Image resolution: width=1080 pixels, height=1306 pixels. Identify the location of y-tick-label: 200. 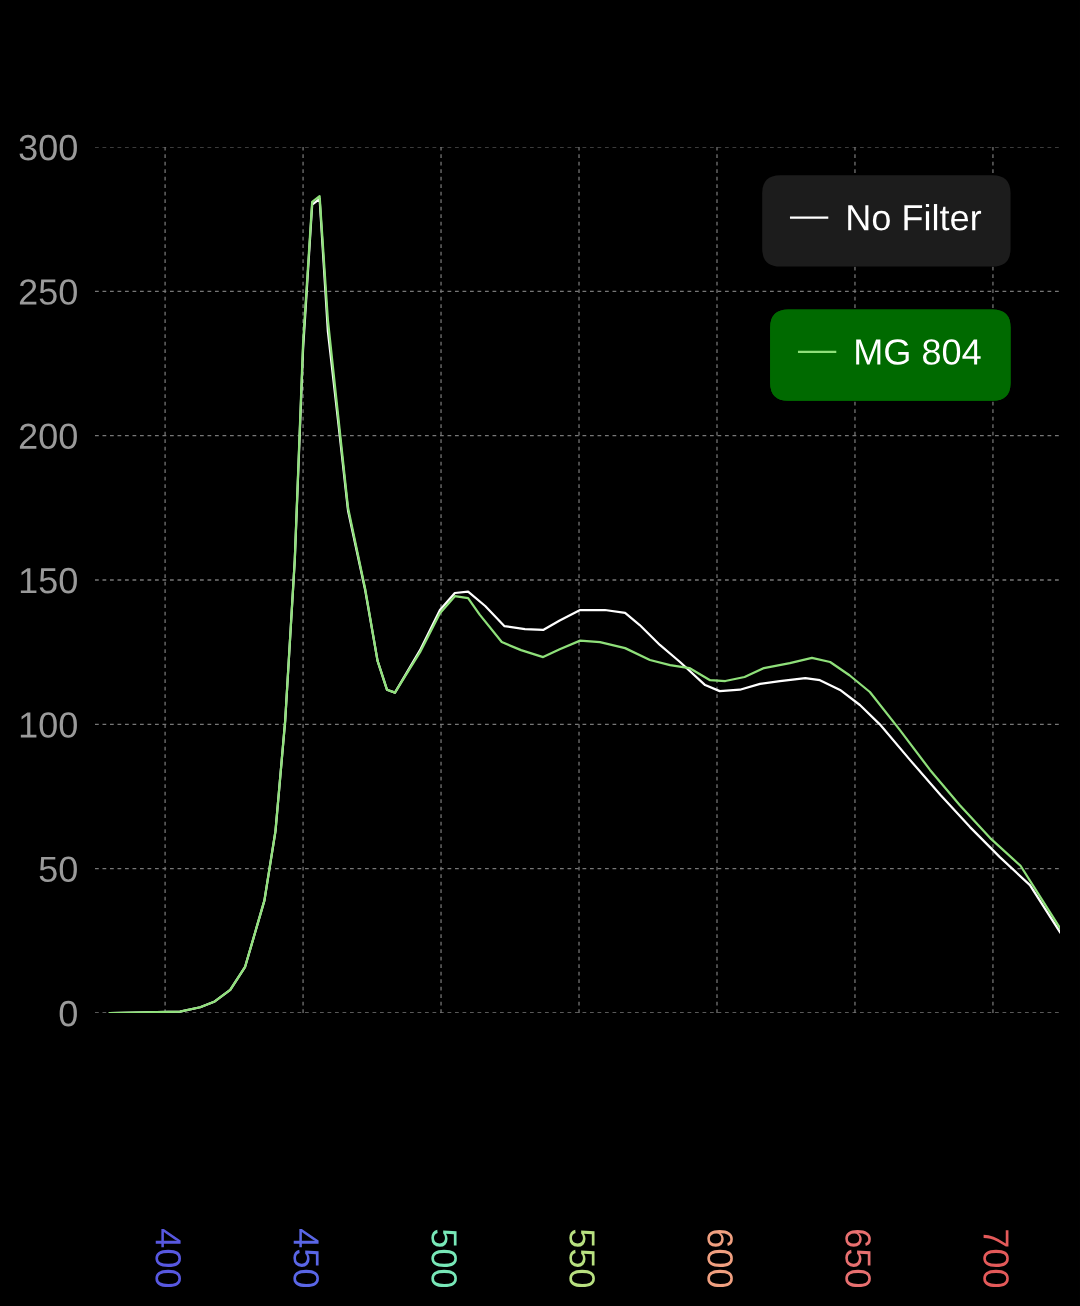
(48, 436).